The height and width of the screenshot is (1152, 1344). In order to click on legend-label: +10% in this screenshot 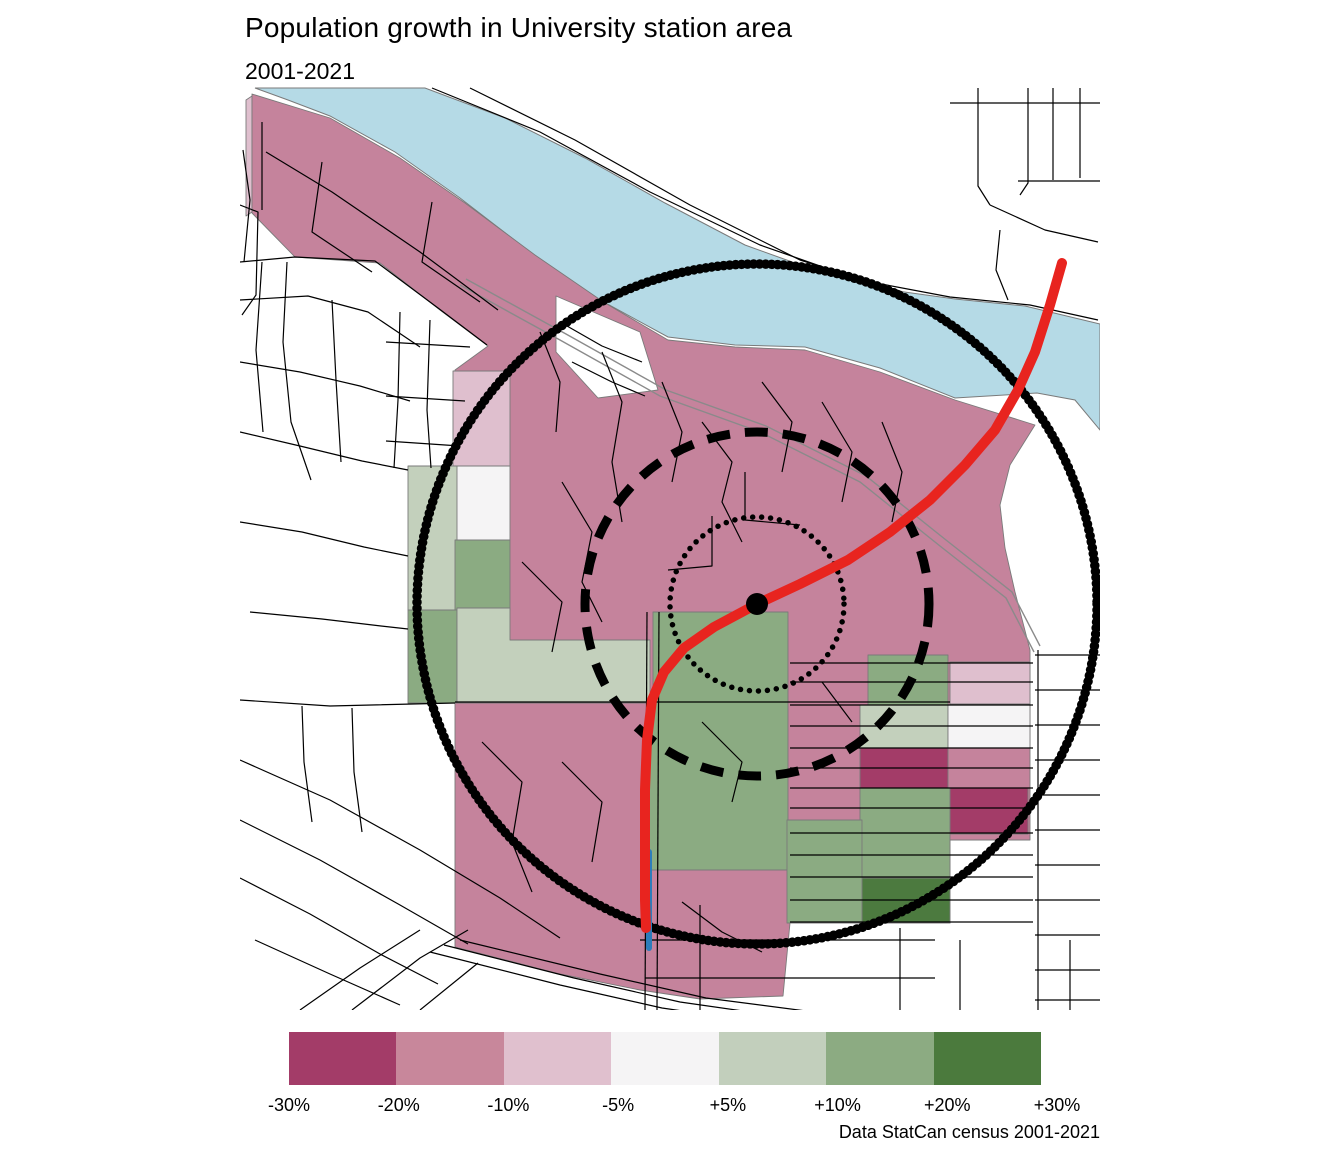, I will do `click(837, 1105)`.